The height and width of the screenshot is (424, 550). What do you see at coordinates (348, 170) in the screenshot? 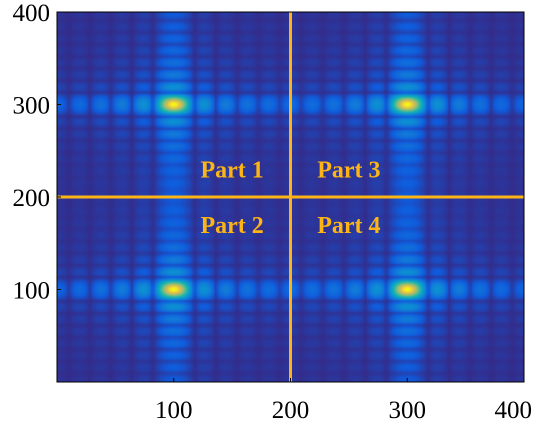
I see `part-label: Part 3` at bounding box center [348, 170].